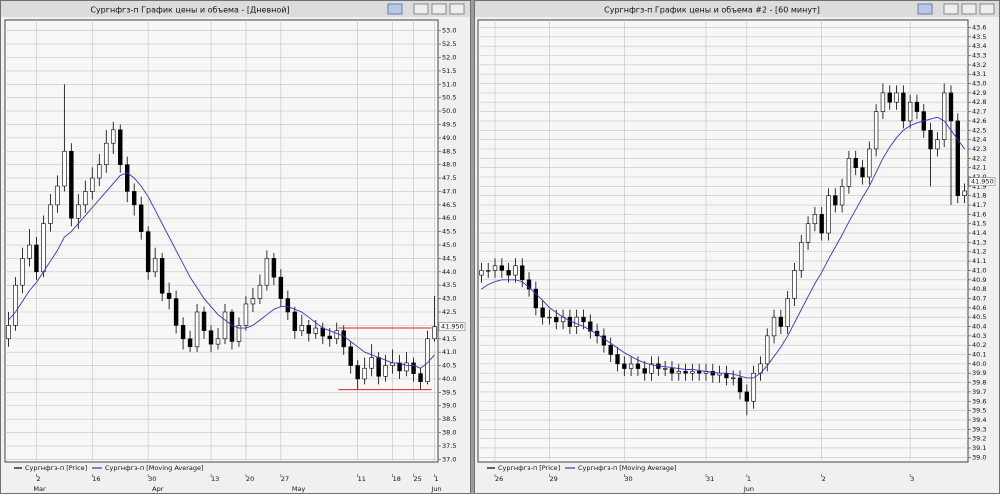  What do you see at coordinates (449, 84) in the screenshot?
I see `y-tick-label: 51.0` at bounding box center [449, 84].